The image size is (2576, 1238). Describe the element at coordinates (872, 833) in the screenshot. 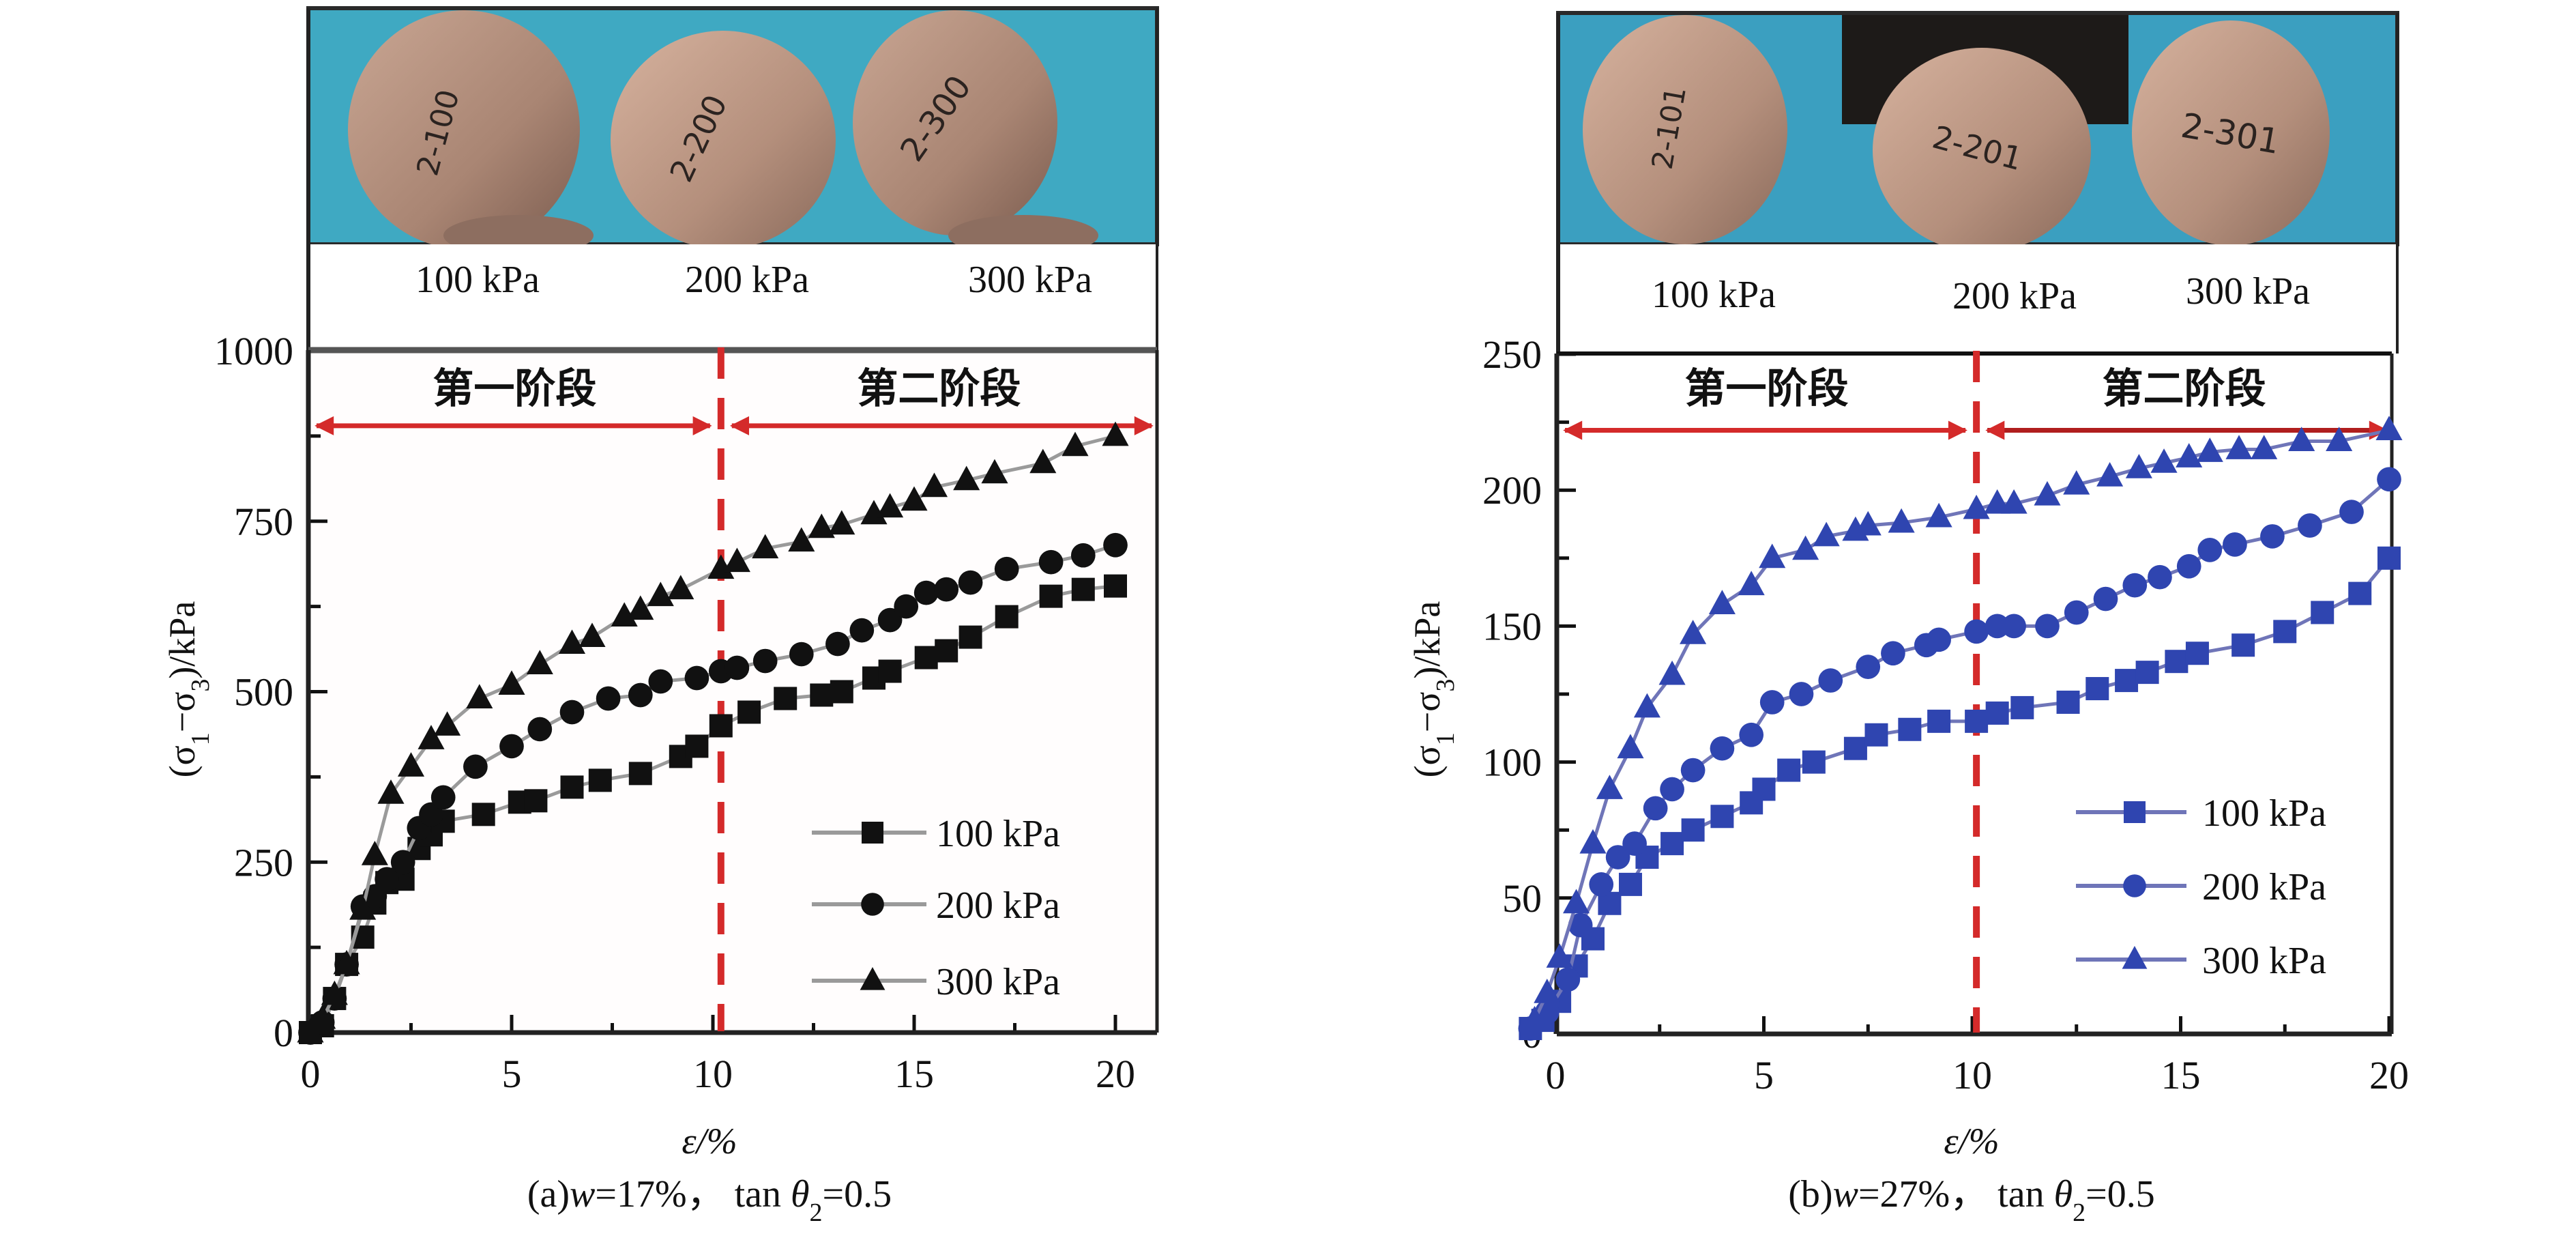

I see `legend-marker-square` at that location.